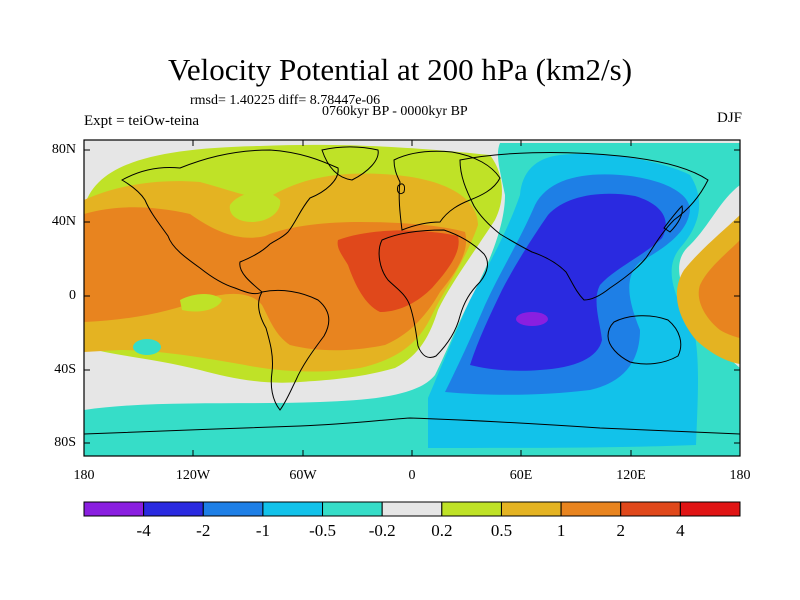 This screenshot has height=600, width=800. I want to click on lon-label-0: 0, so click(412, 475).